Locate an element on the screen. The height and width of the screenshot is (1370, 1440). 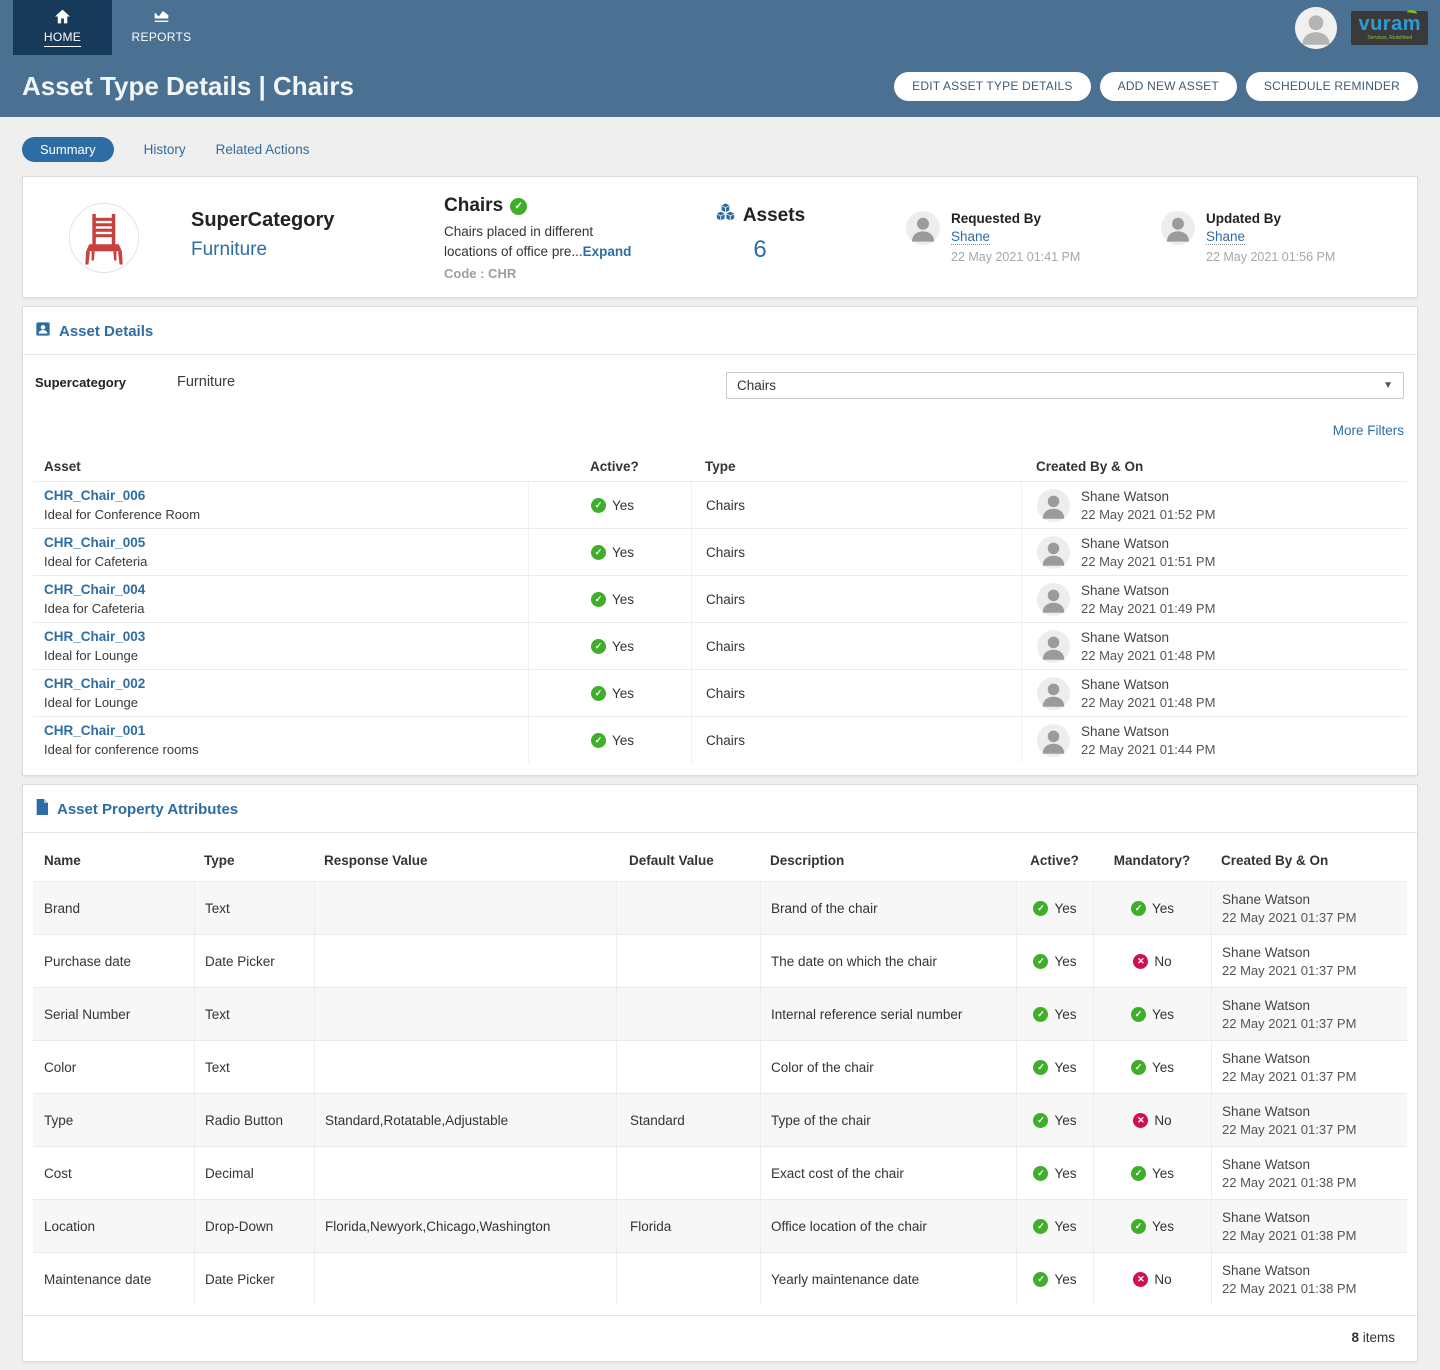
home-icon is located at coordinates (62, 18).